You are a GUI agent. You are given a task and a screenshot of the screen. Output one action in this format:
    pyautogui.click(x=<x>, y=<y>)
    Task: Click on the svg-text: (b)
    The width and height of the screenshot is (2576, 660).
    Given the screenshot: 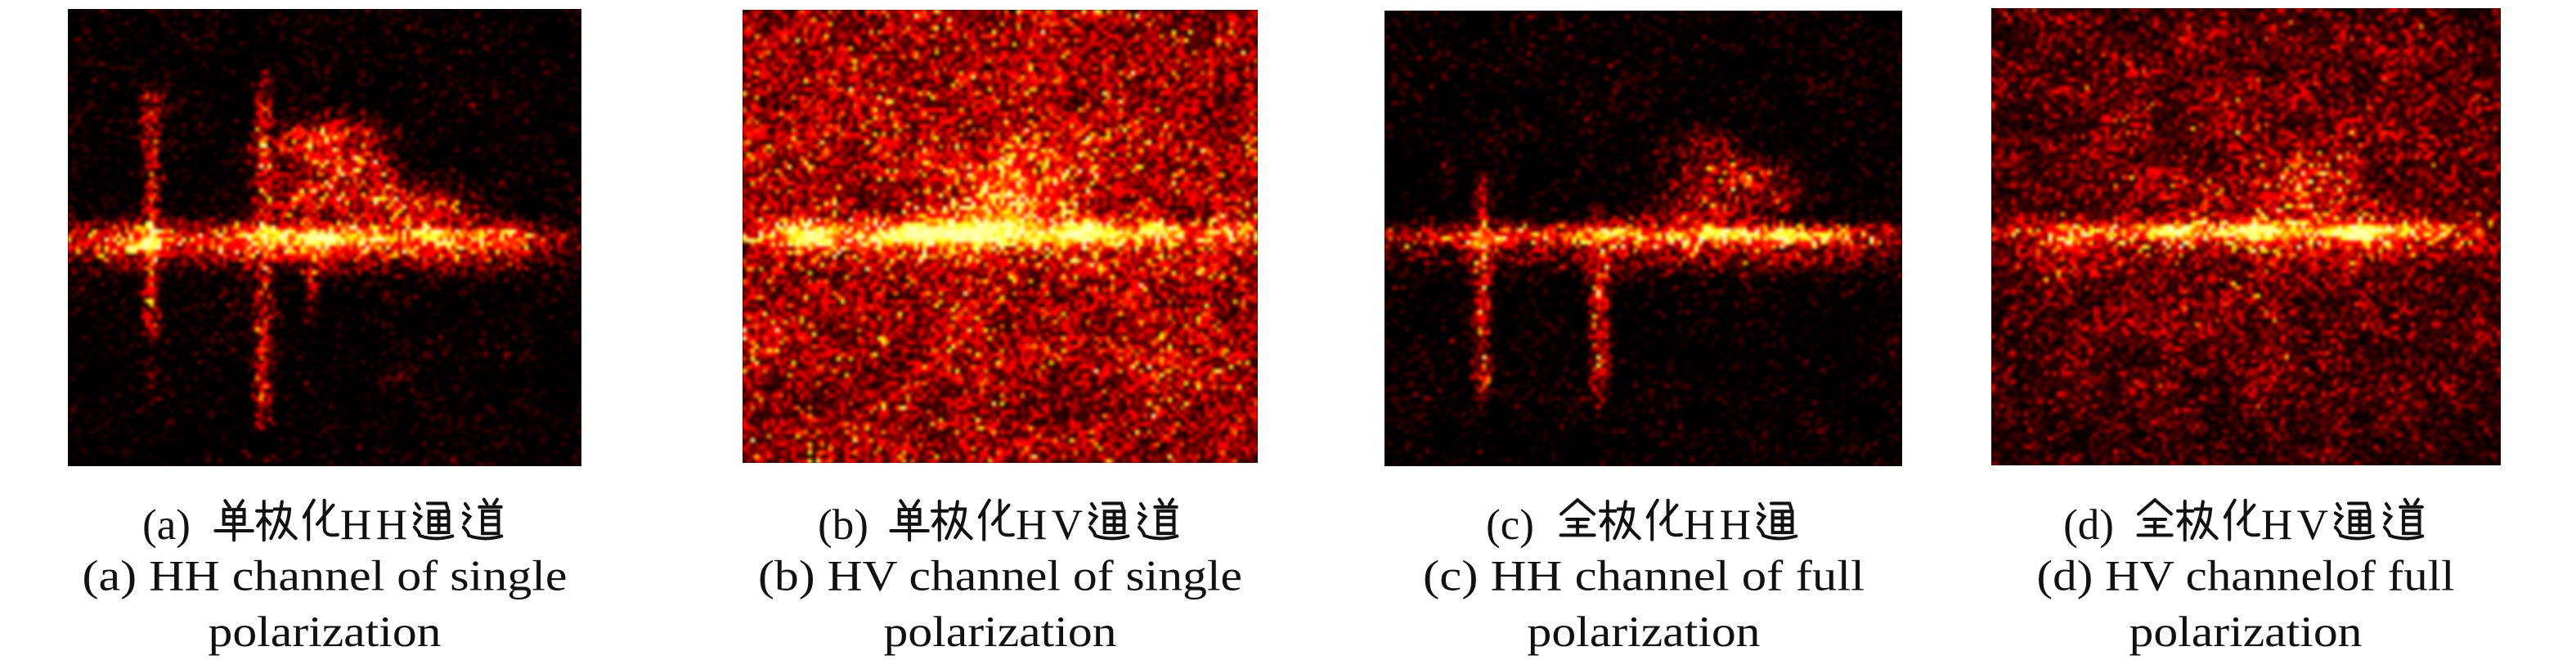 What is the action you would take?
    pyautogui.click(x=843, y=525)
    